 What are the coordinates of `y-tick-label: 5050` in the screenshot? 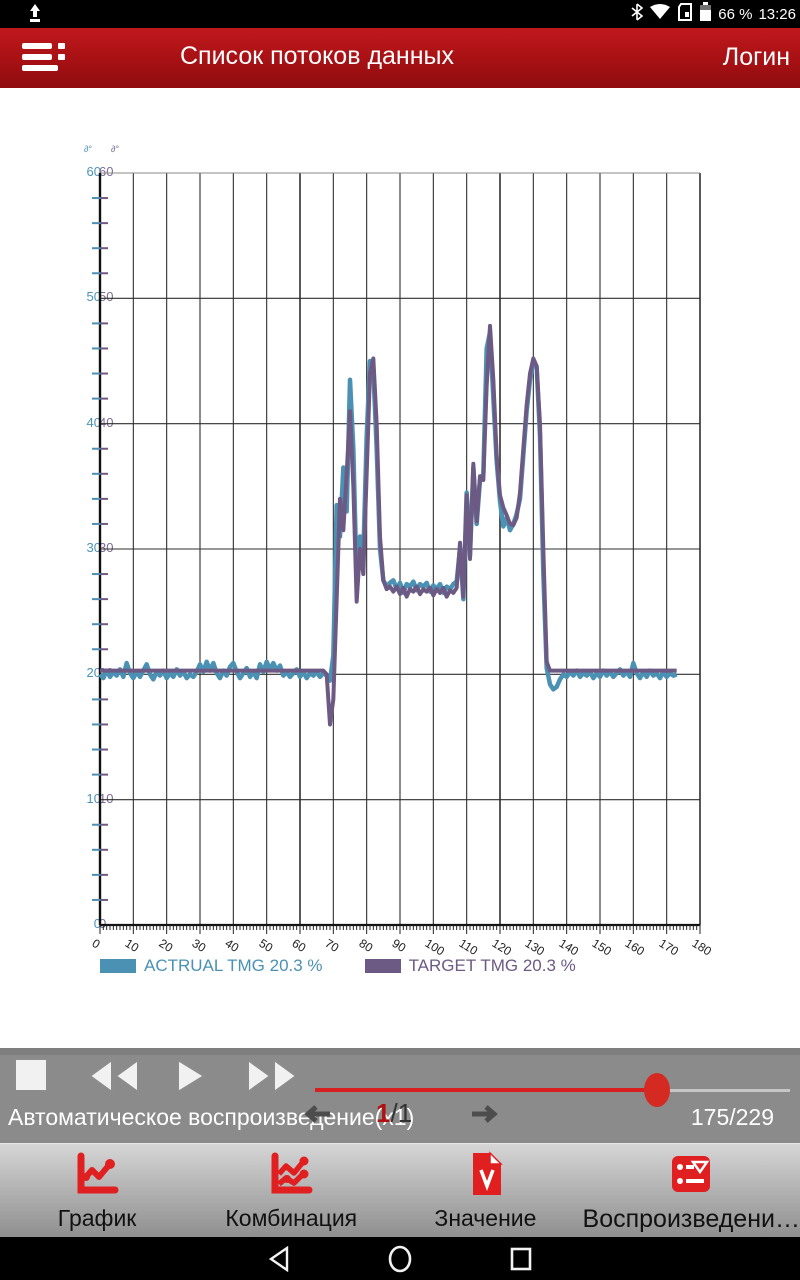 It's located at (100, 297).